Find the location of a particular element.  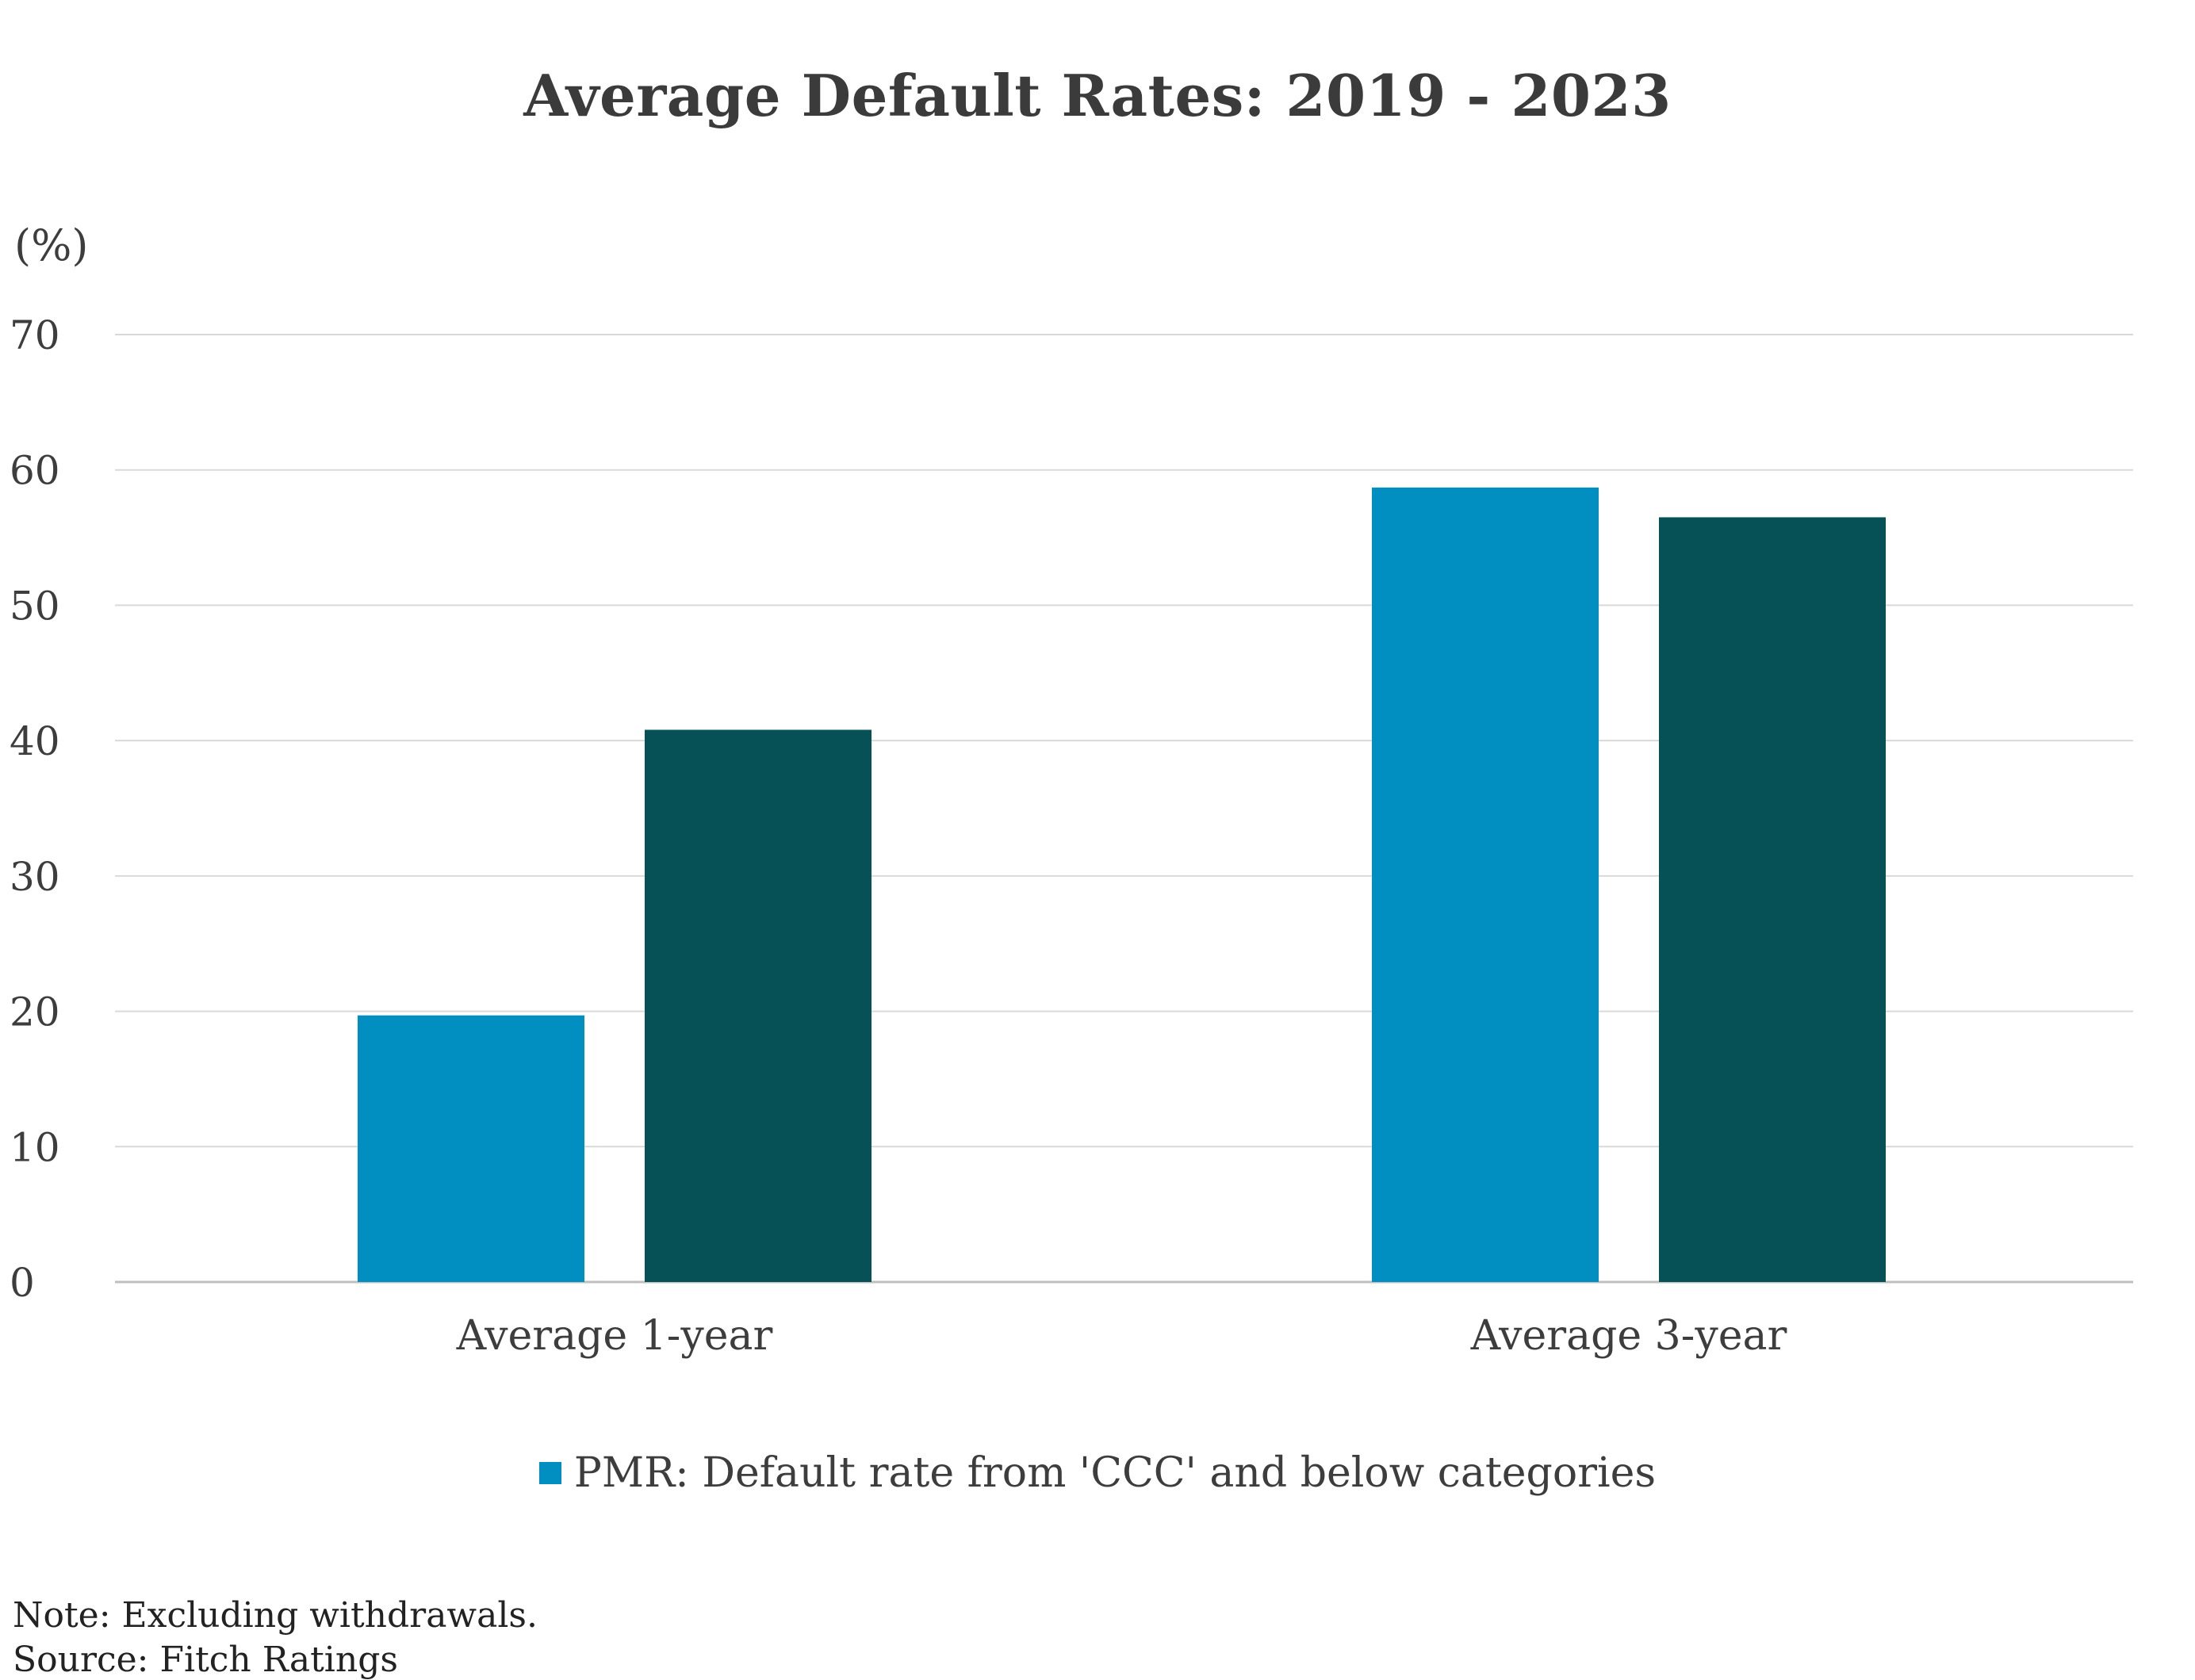

y-tick-label-20: 20 is located at coordinates (35, 1012).